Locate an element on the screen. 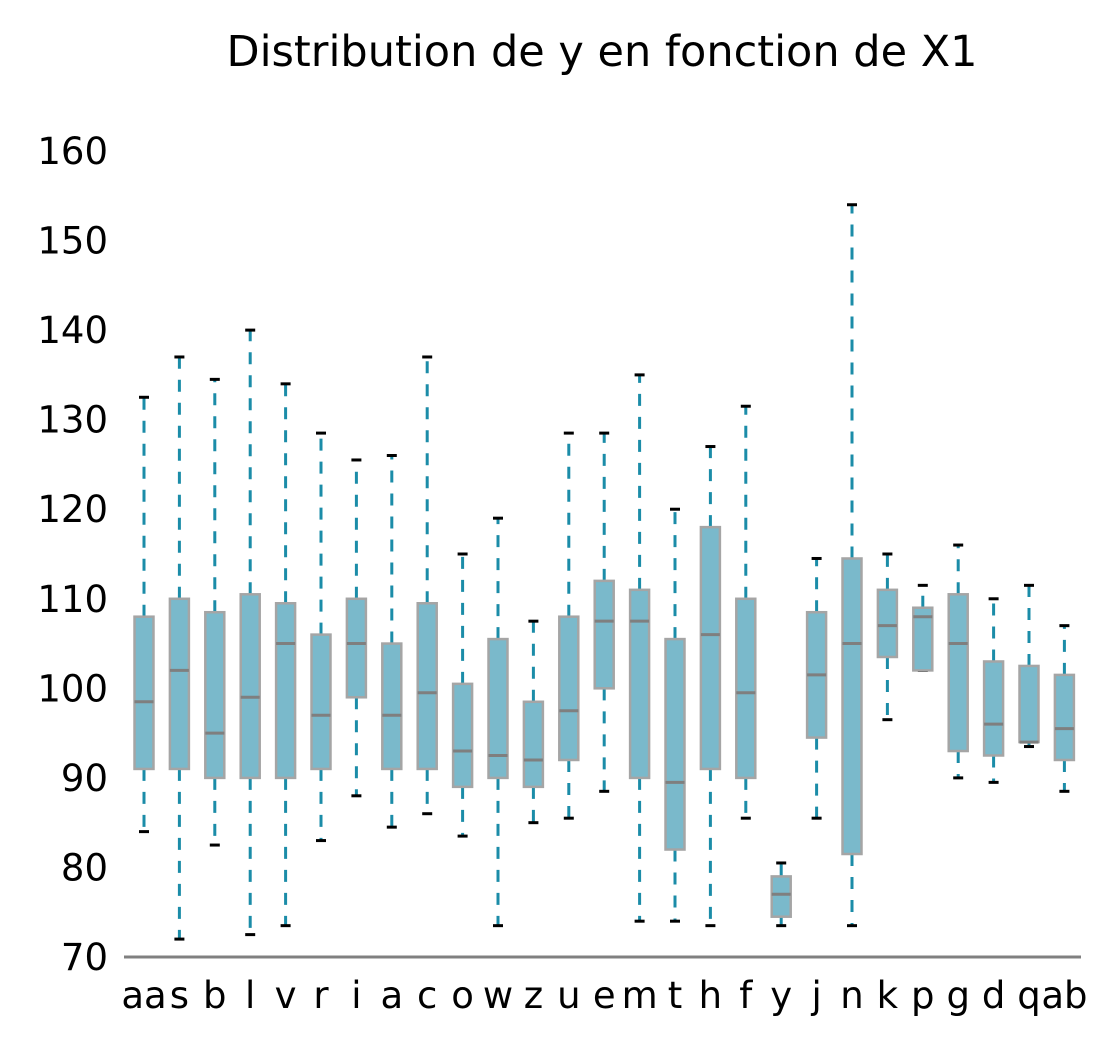 The height and width of the screenshot is (1050, 1117). box-e is located at coordinates (604, 612).